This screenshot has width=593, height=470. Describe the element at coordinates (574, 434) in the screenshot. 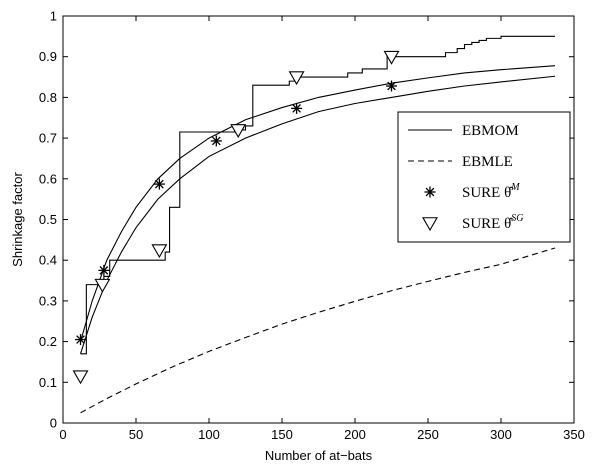

I see `x-tick-label: 350` at that location.